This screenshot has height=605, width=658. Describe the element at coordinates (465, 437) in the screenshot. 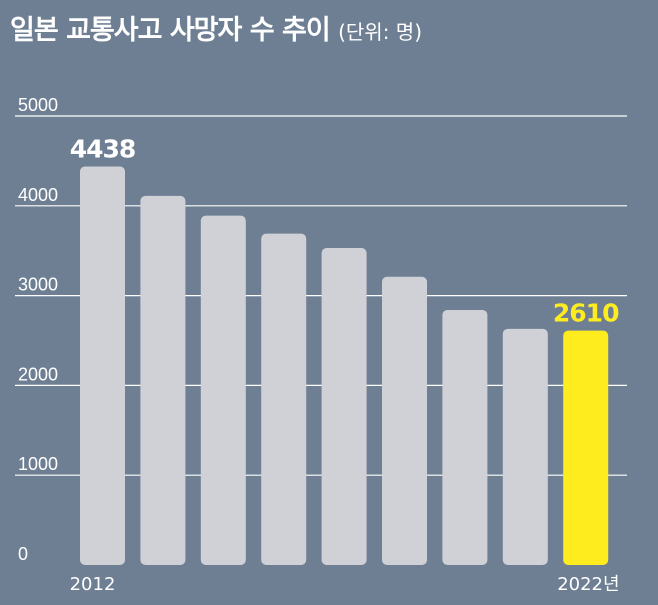

I see `bar-2018` at that location.